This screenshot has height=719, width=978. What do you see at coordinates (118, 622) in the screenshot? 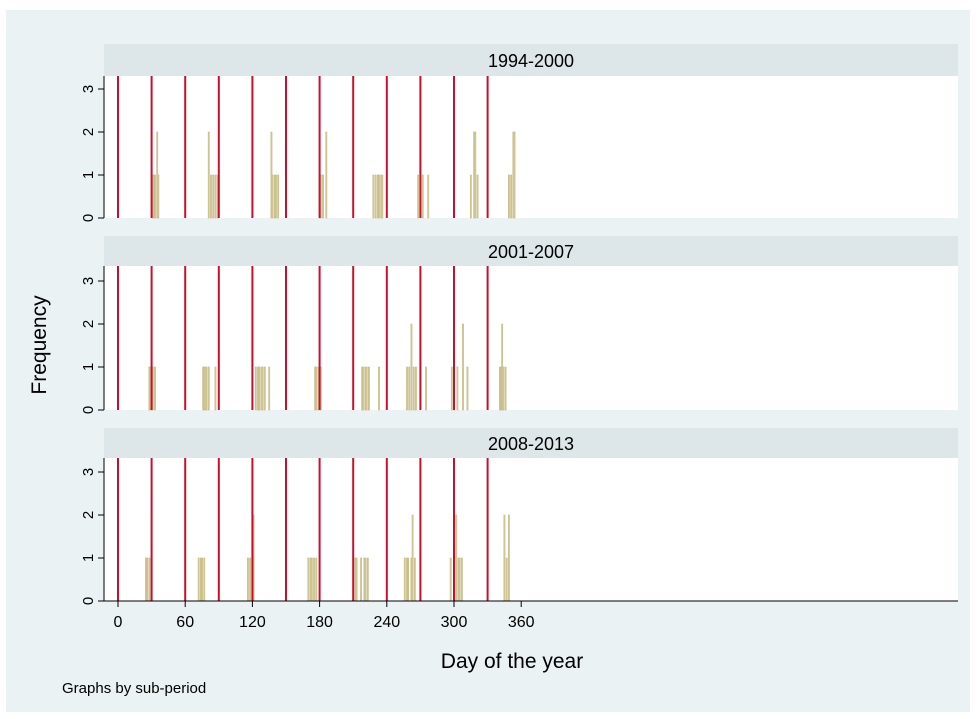
I see `x-tick-label: 0` at bounding box center [118, 622].